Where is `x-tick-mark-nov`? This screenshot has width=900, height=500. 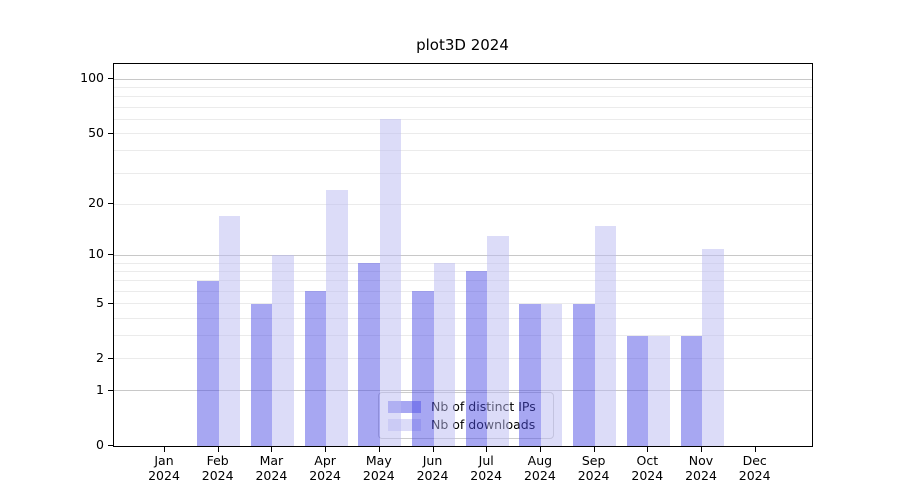
x-tick-mark-nov is located at coordinates (701, 449).